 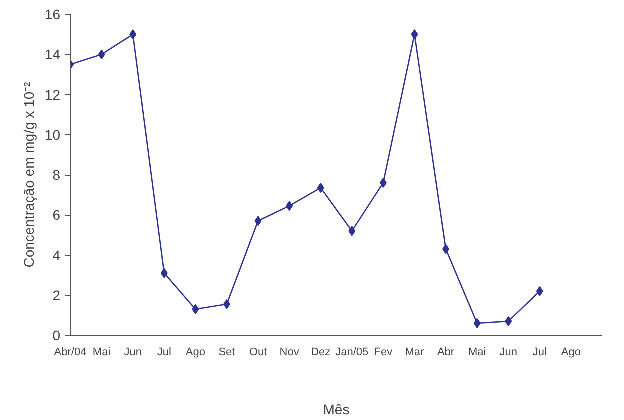 I want to click on x-tick-label: Jan/05, so click(x=352, y=352).